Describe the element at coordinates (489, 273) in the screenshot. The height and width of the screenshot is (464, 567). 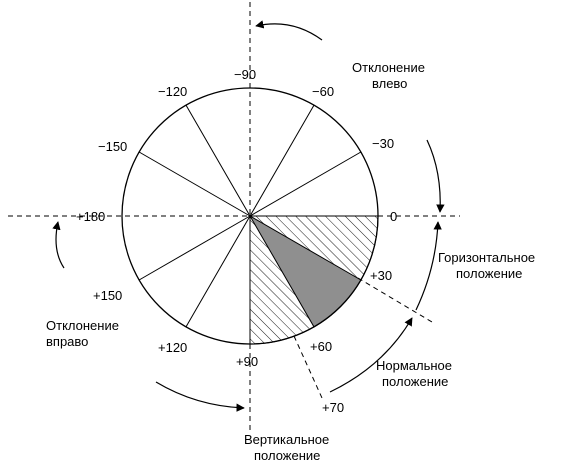
I see `horizontal-position-line2: положение` at that location.